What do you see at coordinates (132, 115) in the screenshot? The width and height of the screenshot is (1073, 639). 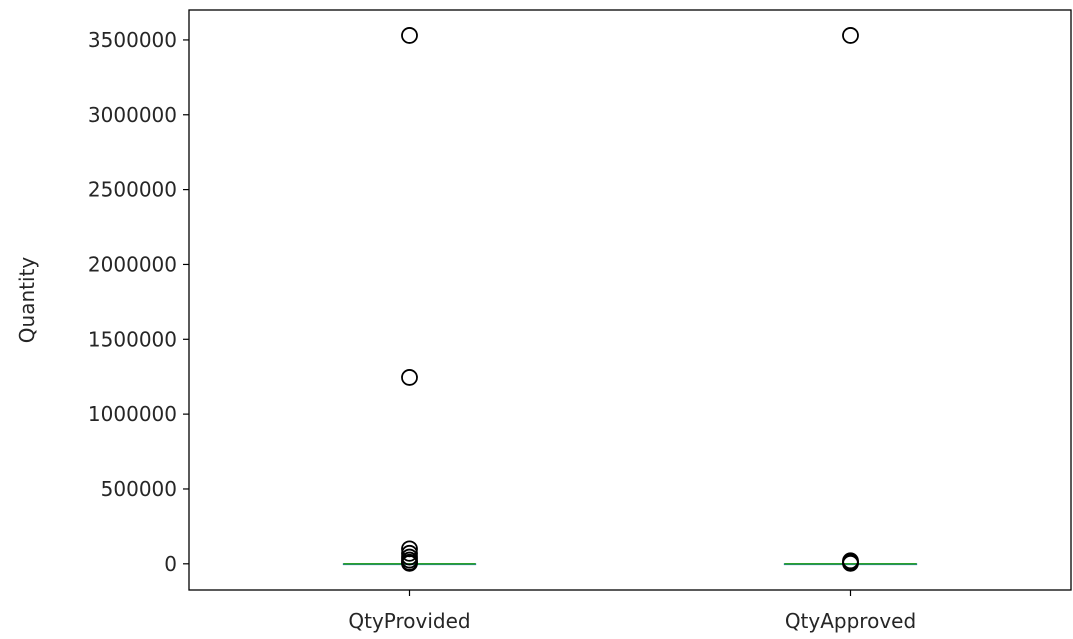 I see `y-tick-label: 3000000` at bounding box center [132, 115].